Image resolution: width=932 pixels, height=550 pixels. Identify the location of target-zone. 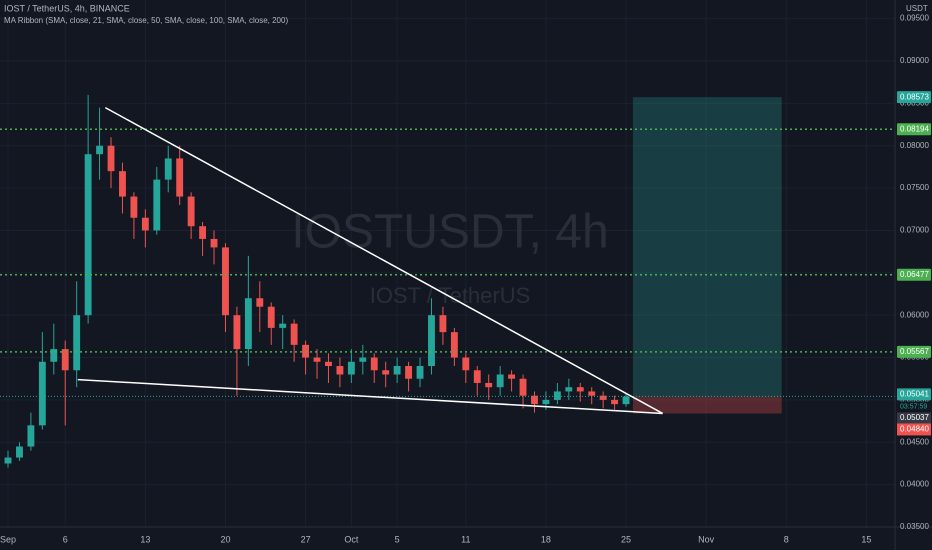
(707, 247).